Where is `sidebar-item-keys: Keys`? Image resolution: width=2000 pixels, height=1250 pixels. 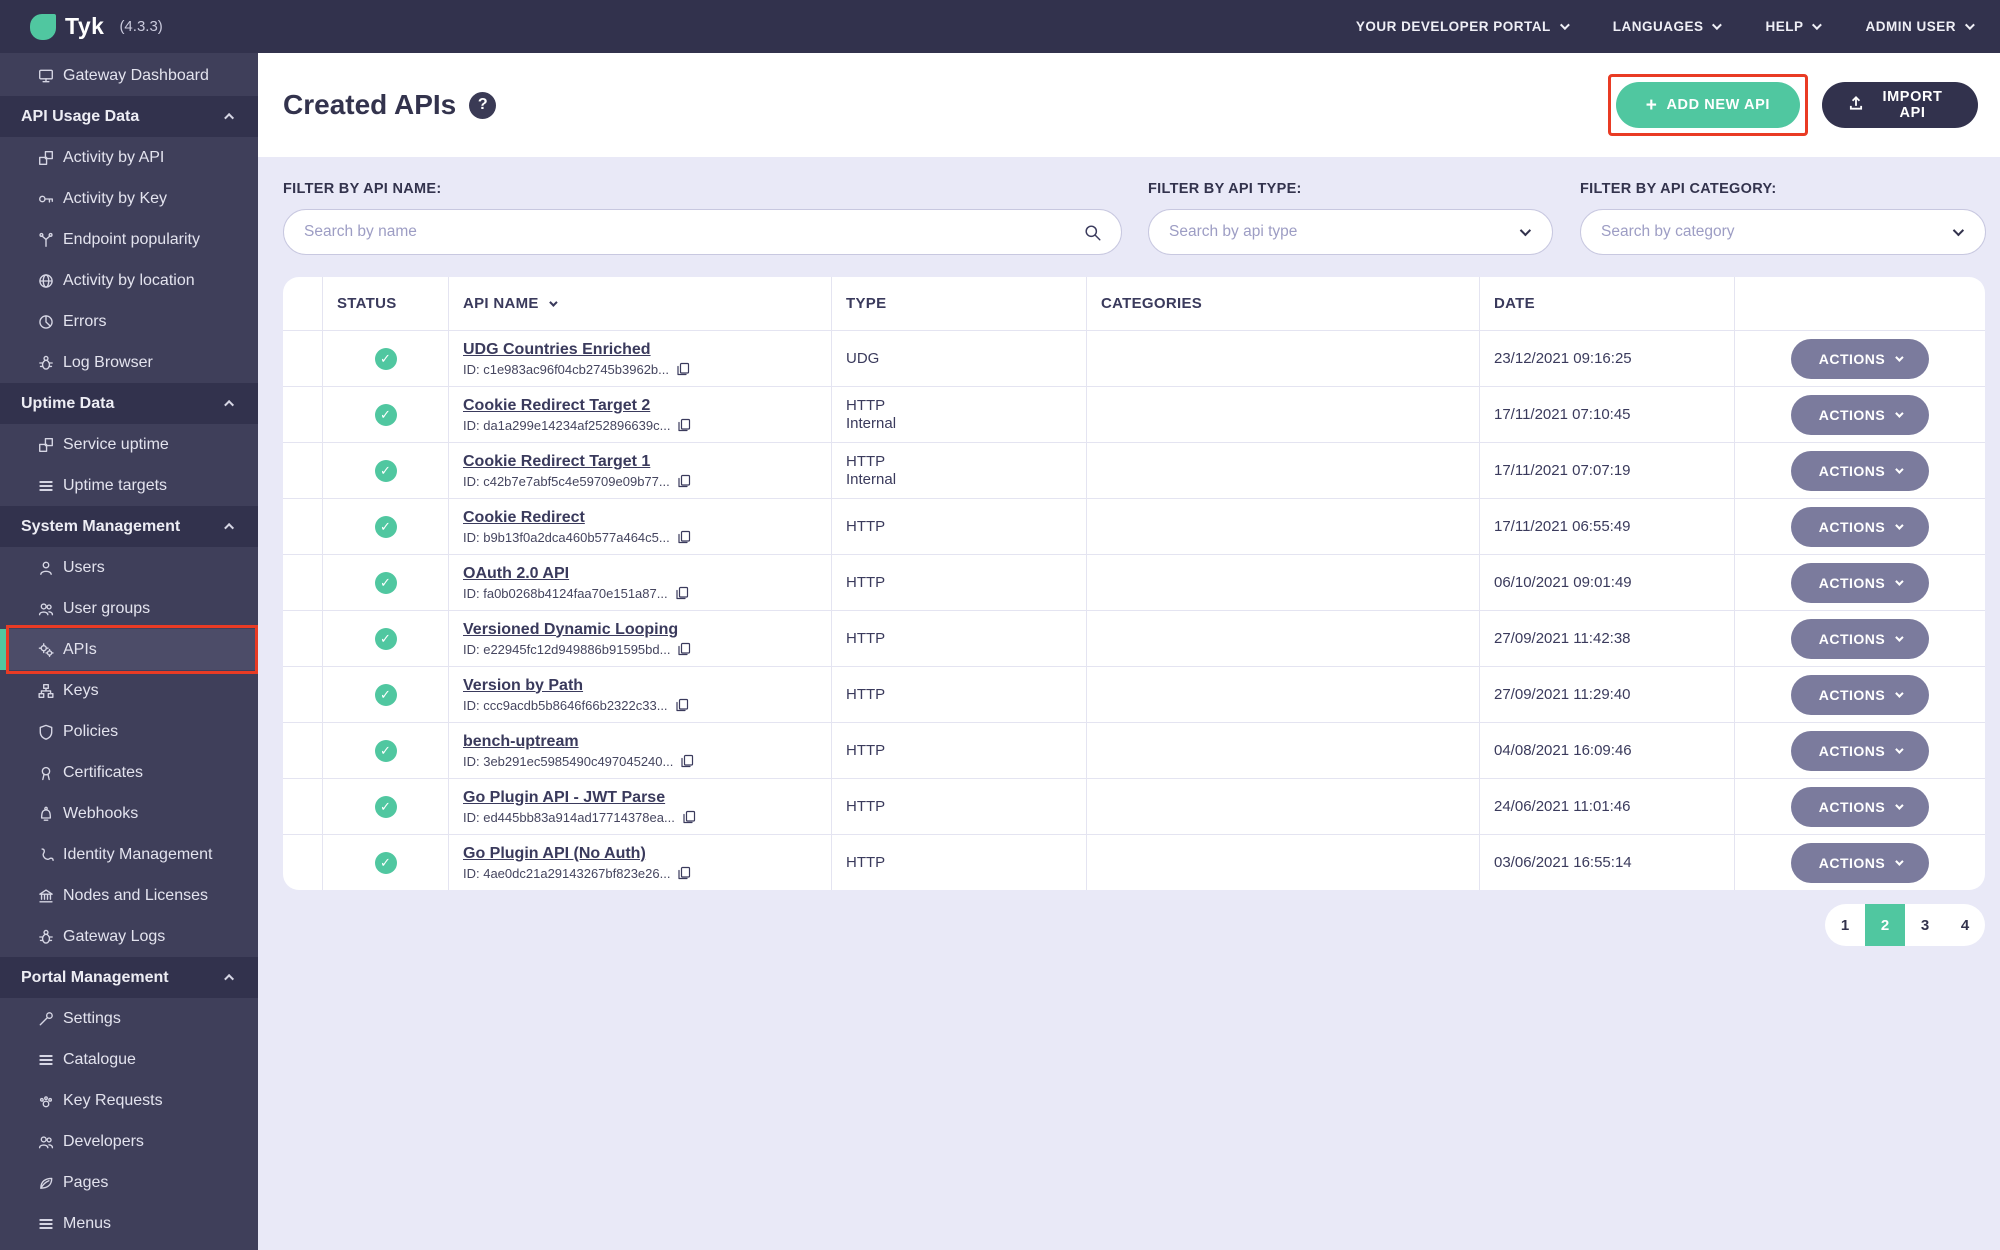
sidebar-item-keys: Keys is located at coordinates (129, 690).